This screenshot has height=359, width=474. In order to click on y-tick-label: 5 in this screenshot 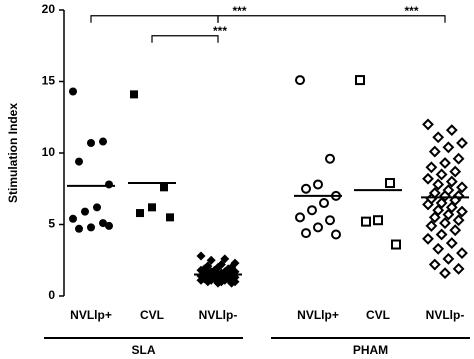, I will do `click(51, 224)`.